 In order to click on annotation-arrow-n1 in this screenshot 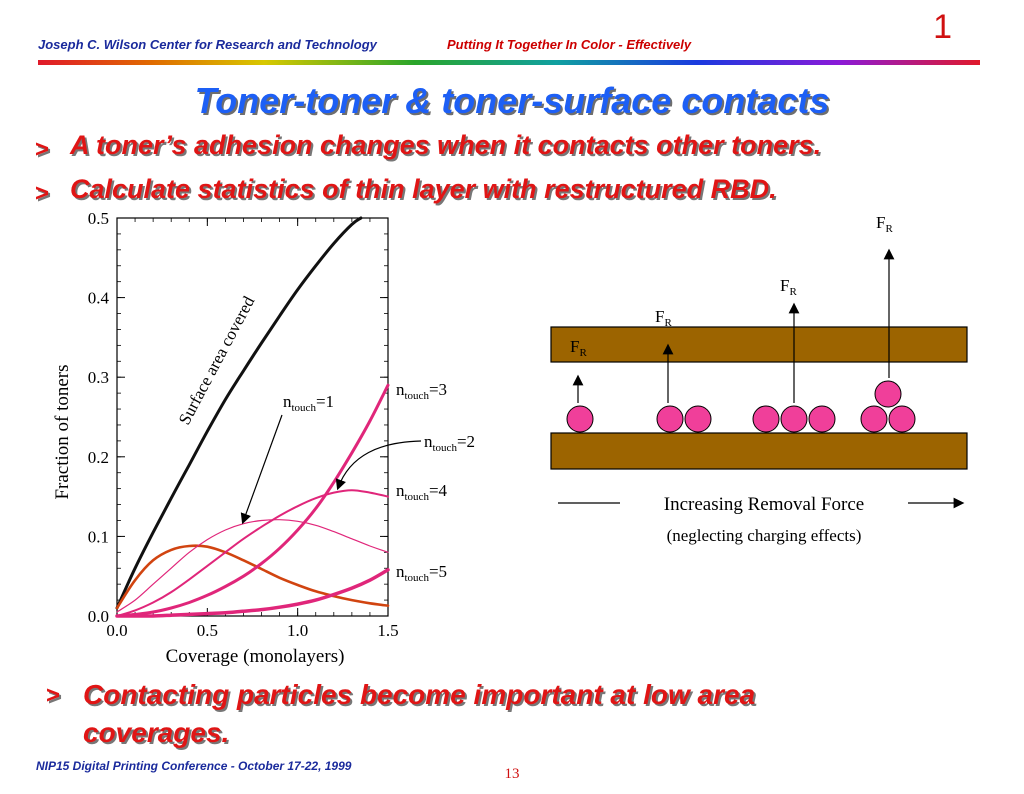, I will do `click(261, 469)`.